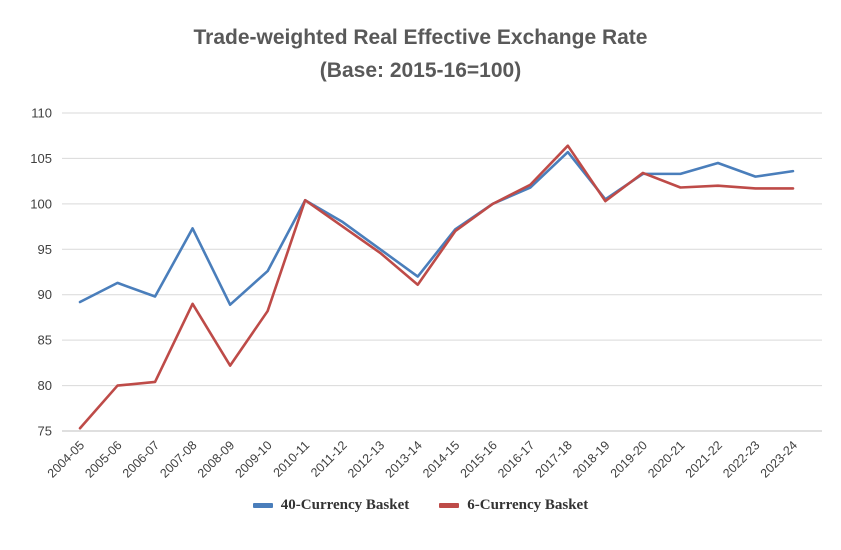 The width and height of the screenshot is (841, 550). I want to click on x-tick-label: 2010-11, so click(292, 459).